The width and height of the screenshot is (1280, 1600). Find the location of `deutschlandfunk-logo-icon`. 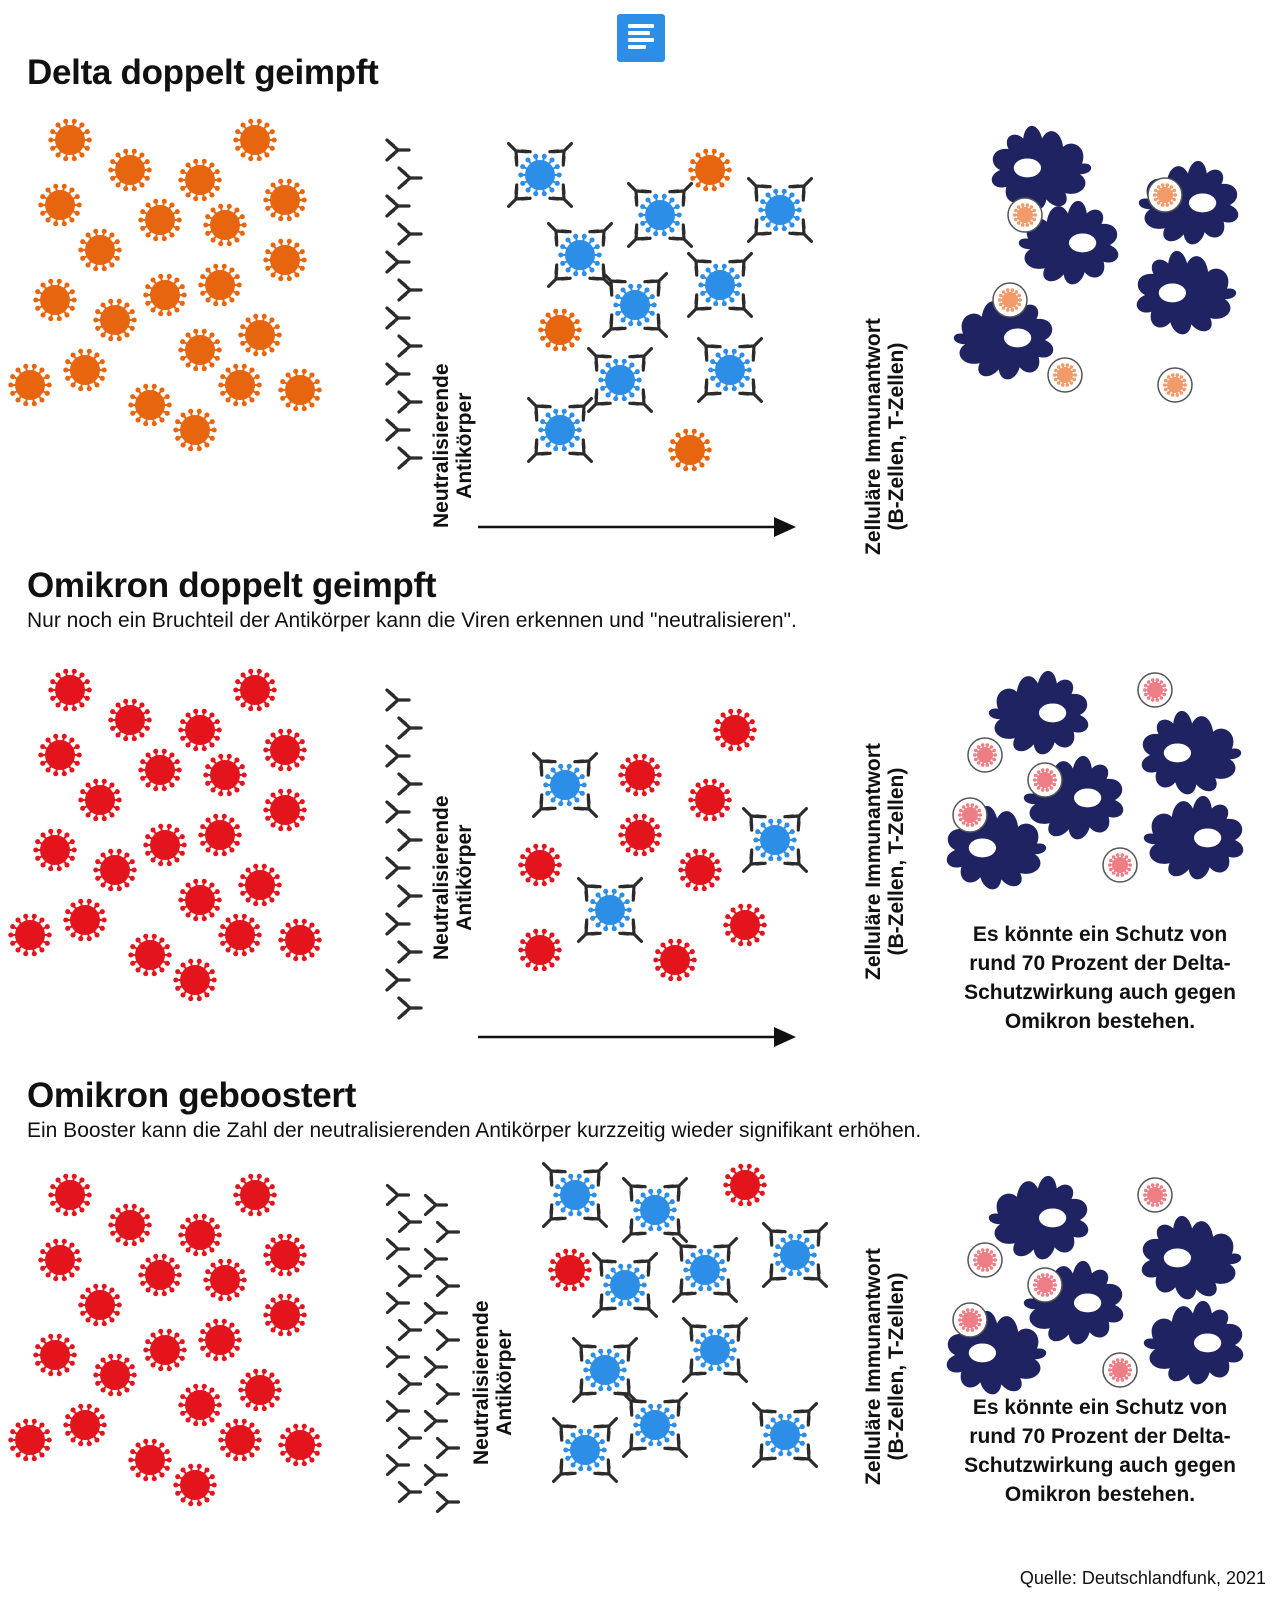

deutschlandfunk-logo-icon is located at coordinates (641, 38).